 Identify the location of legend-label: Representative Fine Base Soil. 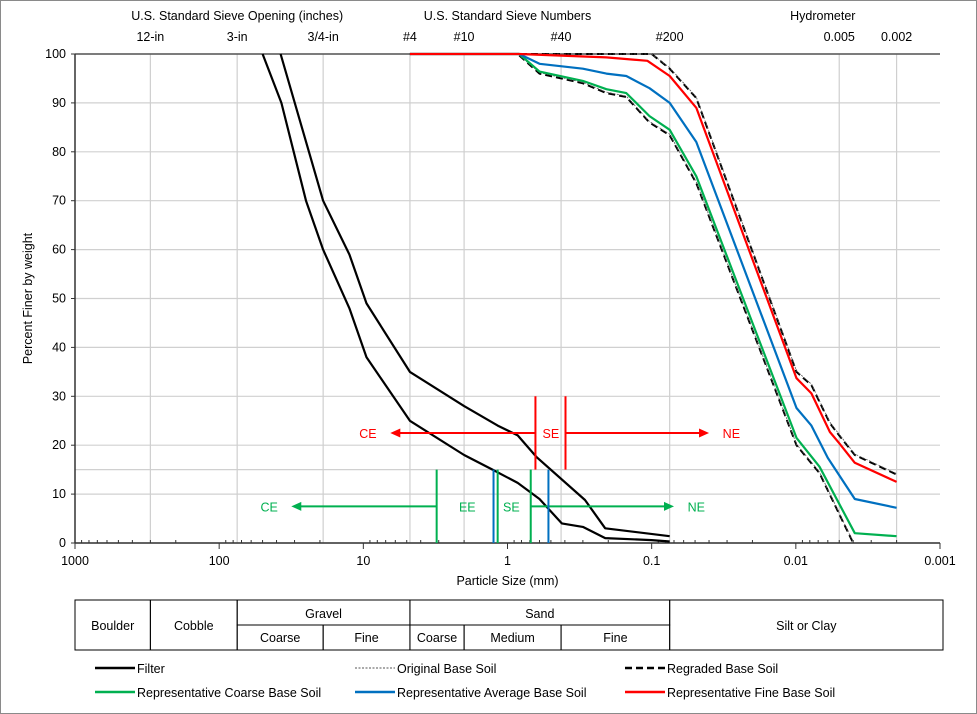
(751, 693).